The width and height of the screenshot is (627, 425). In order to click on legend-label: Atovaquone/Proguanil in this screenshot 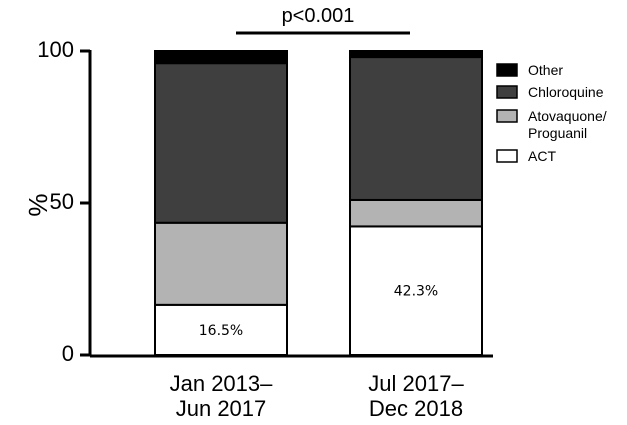, I will do `click(567, 124)`.